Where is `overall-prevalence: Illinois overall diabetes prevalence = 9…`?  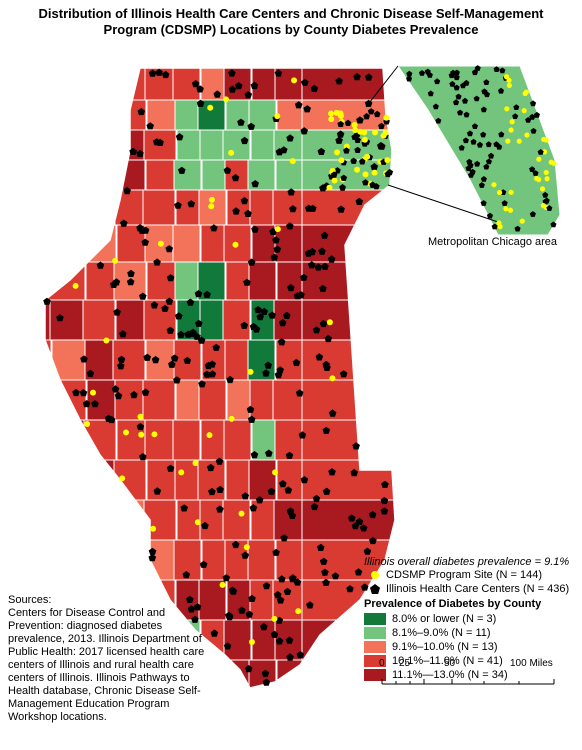
overall-prevalence: Illinois overall diabetes prevalence = 9… is located at coordinates (467, 562).